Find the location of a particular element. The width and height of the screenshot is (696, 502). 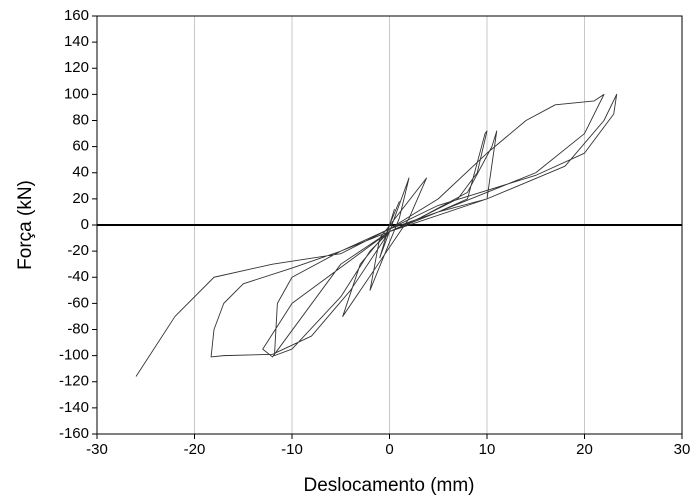

y-tick-label: 120 is located at coordinates (76, 67).